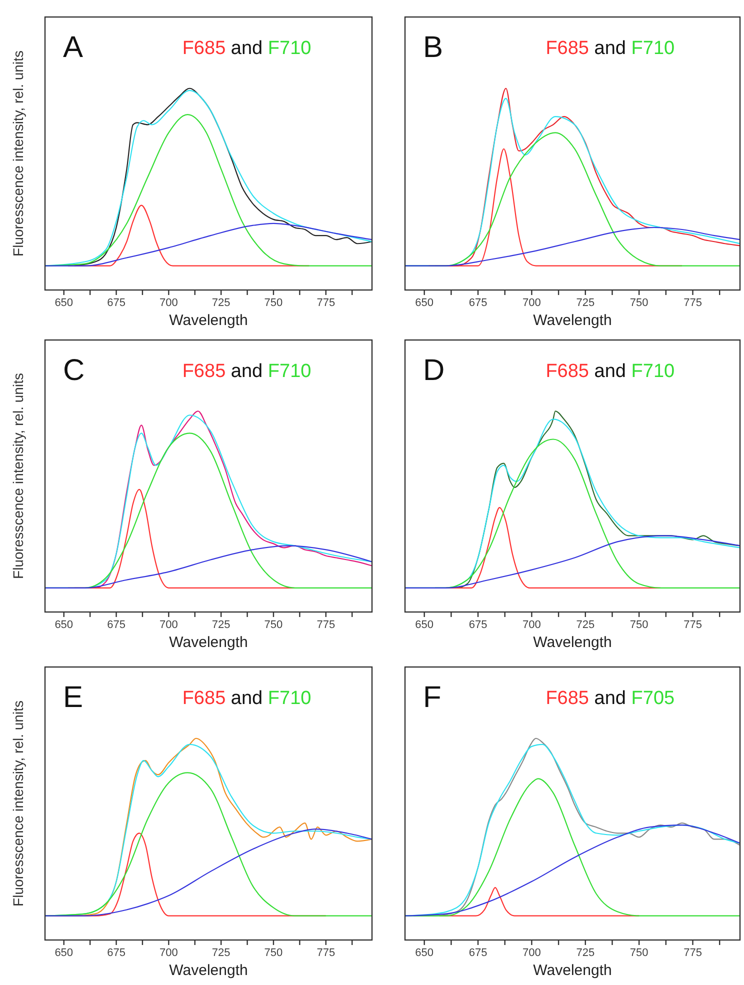 This screenshot has height=985, width=744. What do you see at coordinates (433, 47) in the screenshot?
I see `chart-title: B` at bounding box center [433, 47].